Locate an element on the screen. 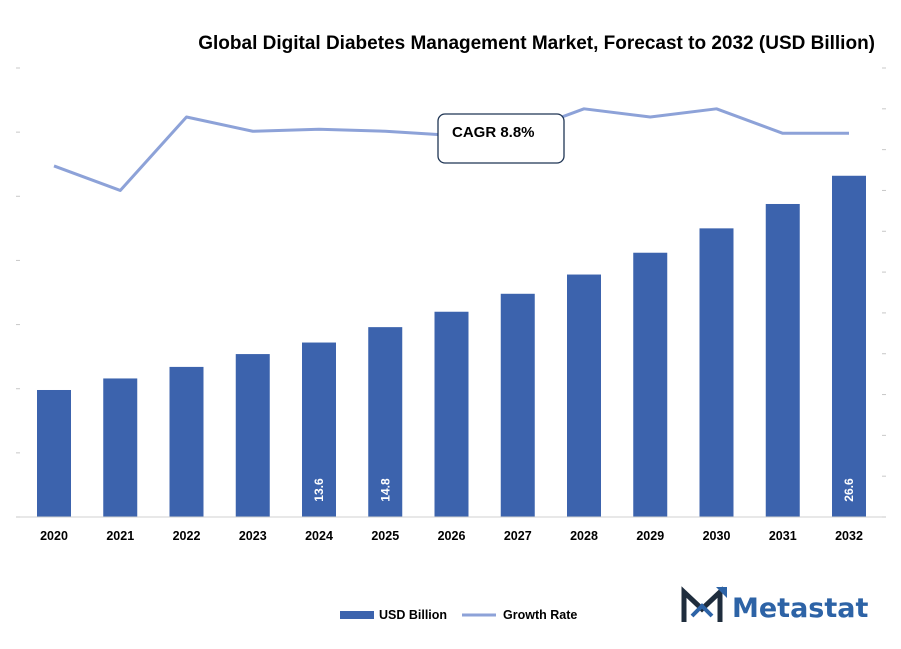 This screenshot has width=901, height=649. metastat-m-logo-icon is located at coordinates (704, 604).